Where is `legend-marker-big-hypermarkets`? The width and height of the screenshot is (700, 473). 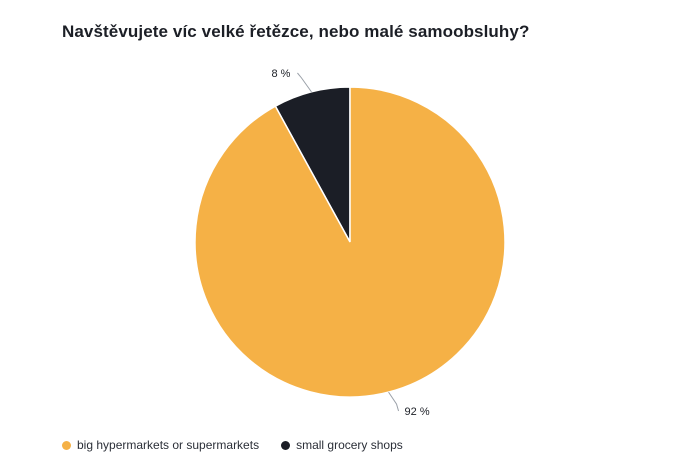 legend-marker-big-hypermarkets is located at coordinates (66, 445).